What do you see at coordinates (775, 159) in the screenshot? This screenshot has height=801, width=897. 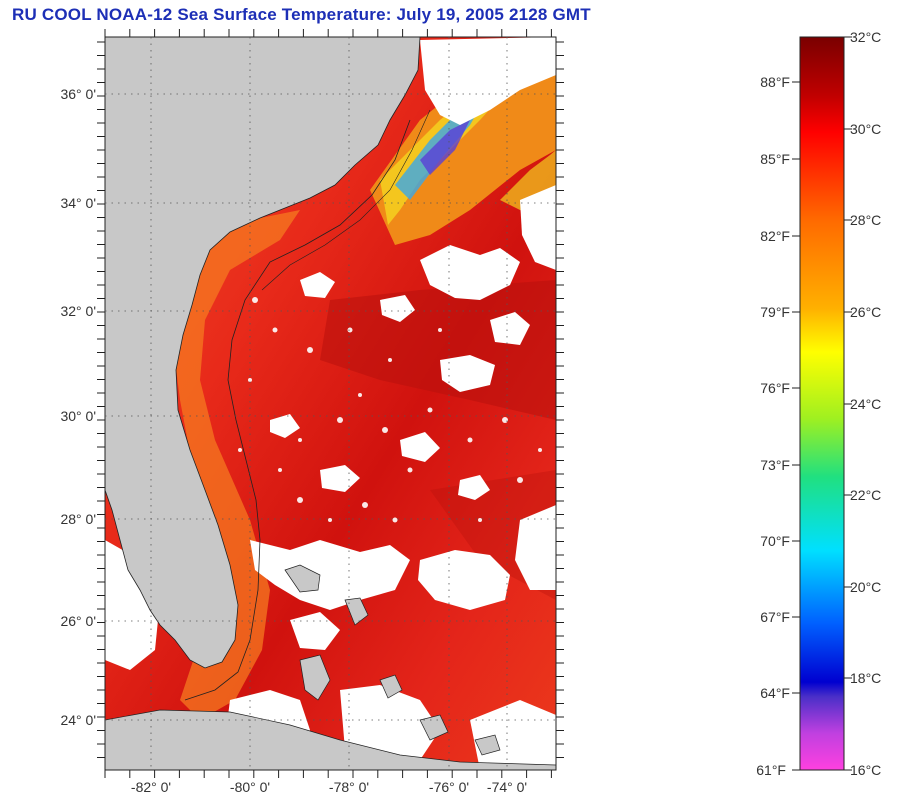 I see `fahrenheit-label: 85°F` at bounding box center [775, 159].